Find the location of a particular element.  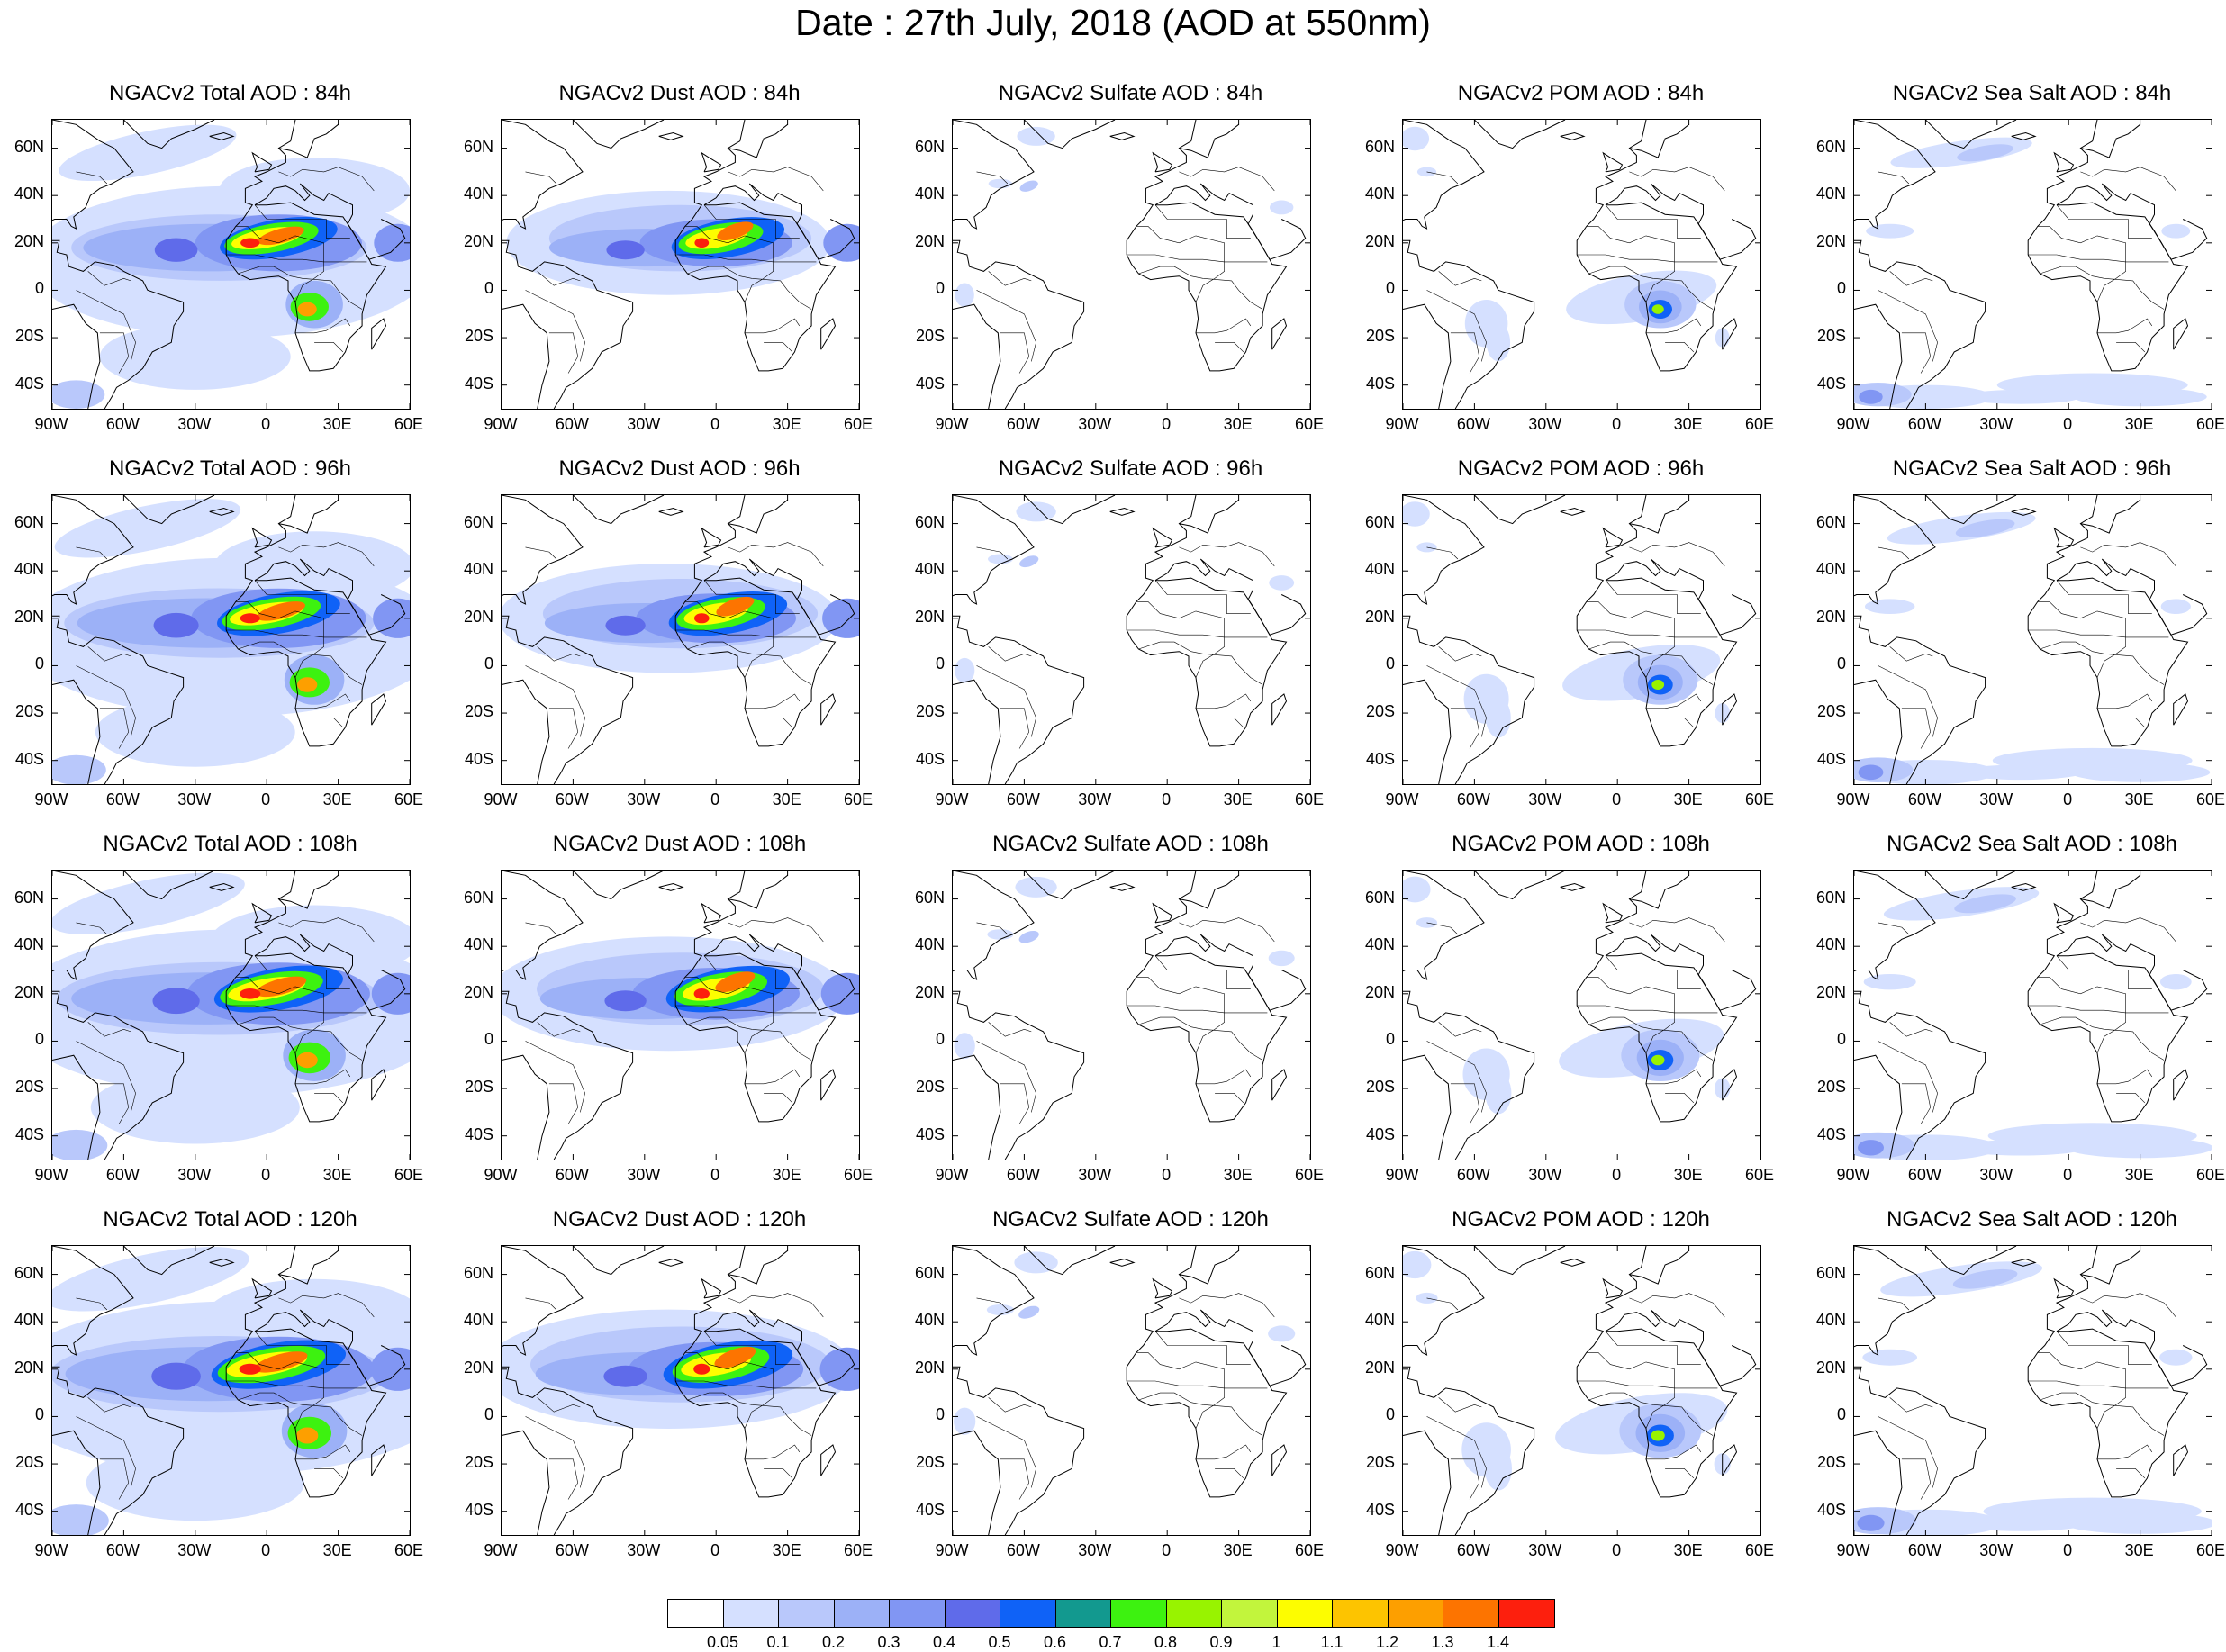

lat-label: 20N is located at coordinates (1379, 991).